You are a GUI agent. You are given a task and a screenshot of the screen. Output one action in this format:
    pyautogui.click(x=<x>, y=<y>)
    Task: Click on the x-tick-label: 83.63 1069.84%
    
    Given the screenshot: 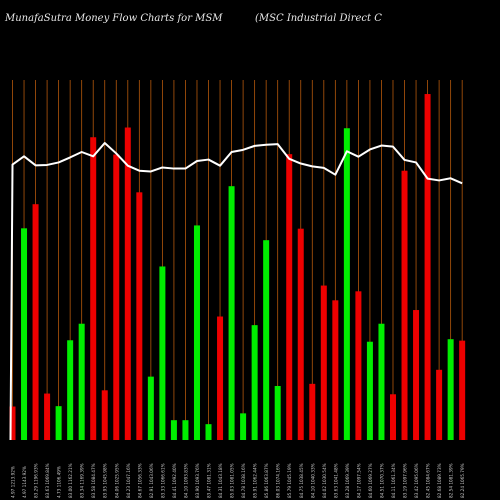 What is the action you would take?
    pyautogui.click(x=47, y=480)
    